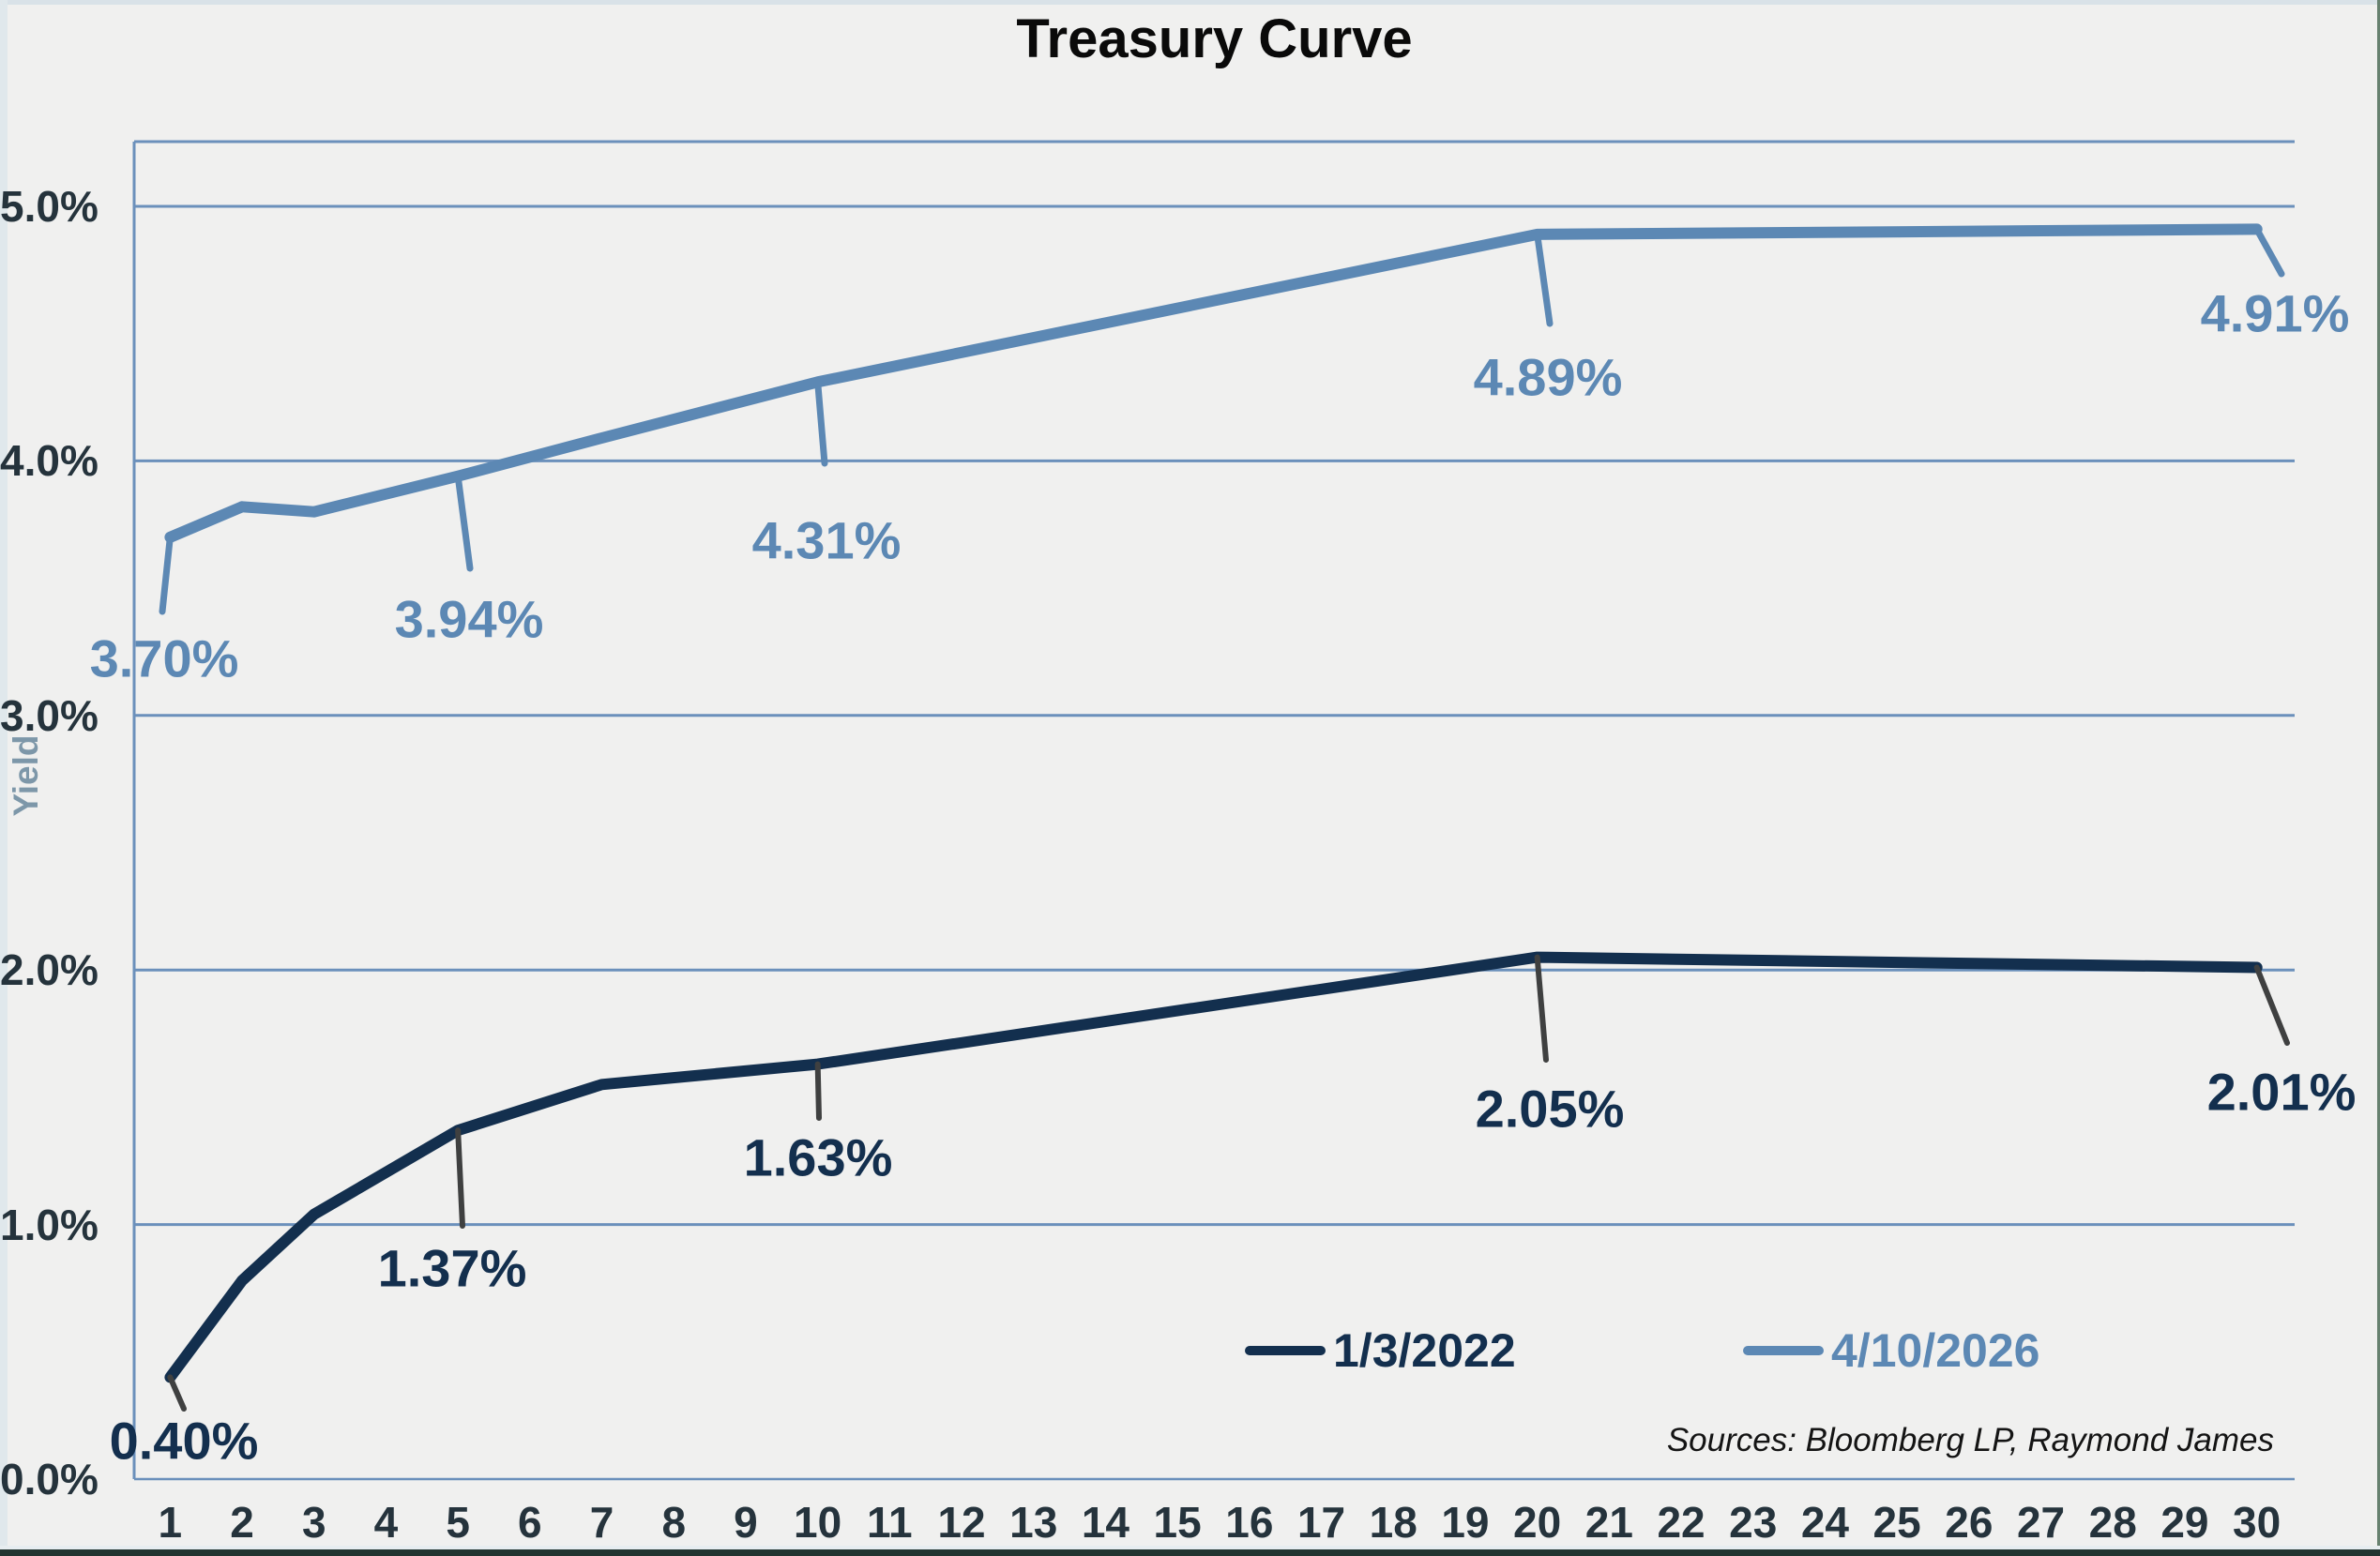 This screenshot has height=1556, width=2380. Describe the element at coordinates (460, 1178) in the screenshot. I see `leader-line-1.37%` at that location.